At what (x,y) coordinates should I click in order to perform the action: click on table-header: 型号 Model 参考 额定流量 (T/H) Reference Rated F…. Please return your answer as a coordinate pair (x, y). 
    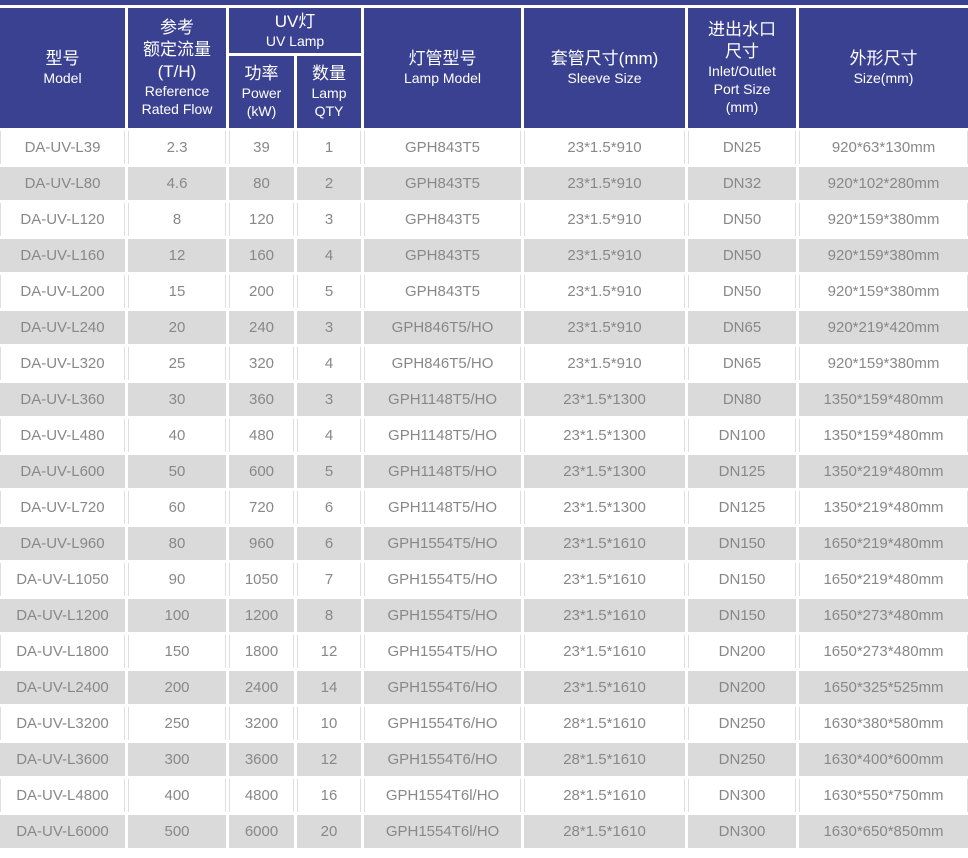
    Looking at the image, I should click on (484, 68).